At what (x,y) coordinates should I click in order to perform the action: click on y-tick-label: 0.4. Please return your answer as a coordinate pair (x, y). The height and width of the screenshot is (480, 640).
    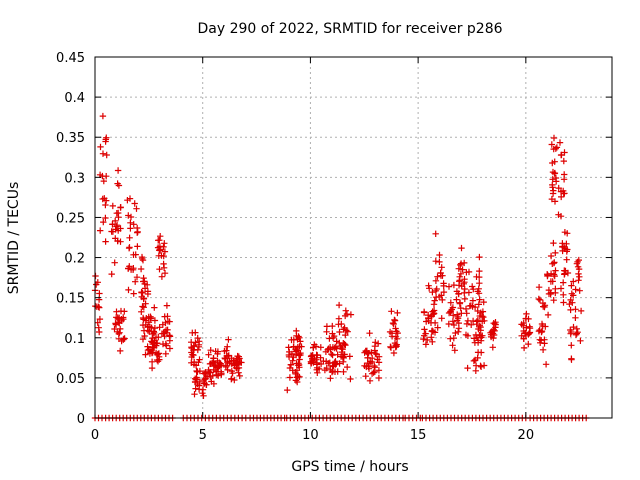
    Looking at the image, I should click on (74, 98).